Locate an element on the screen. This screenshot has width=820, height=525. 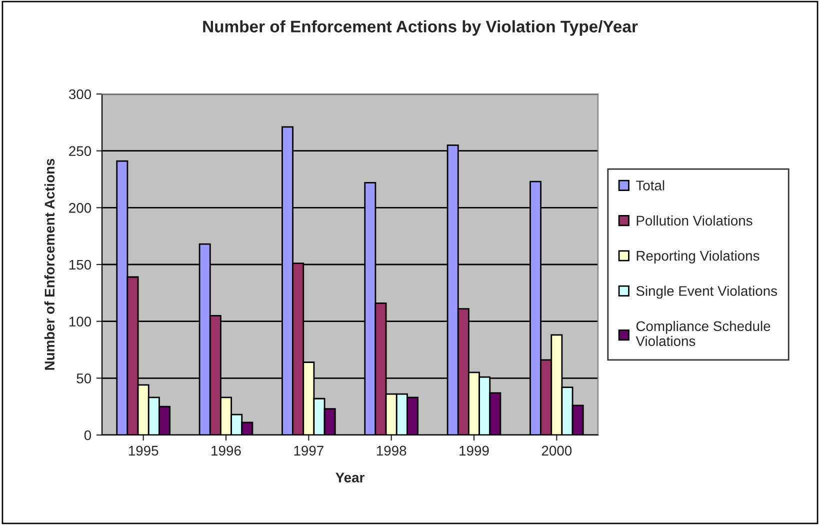
x-tick-label: 1996 is located at coordinates (226, 451).